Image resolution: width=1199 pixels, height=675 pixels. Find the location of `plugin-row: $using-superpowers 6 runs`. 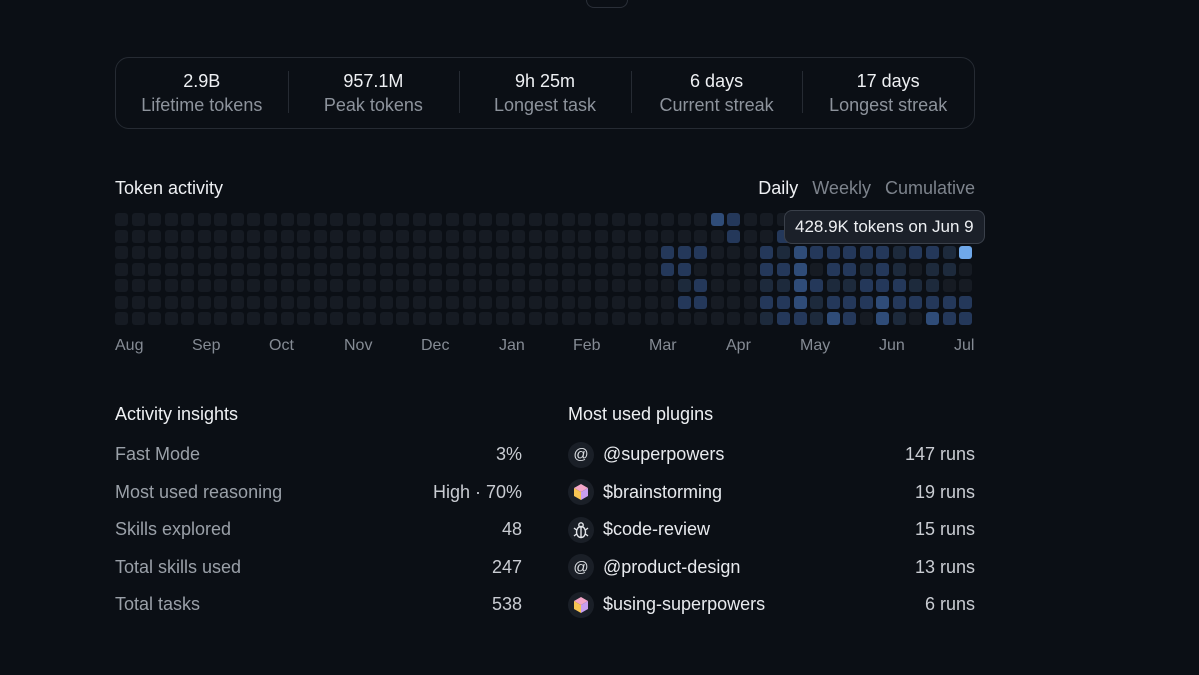

plugin-row: $using-superpowers 6 runs is located at coordinates (771, 605).